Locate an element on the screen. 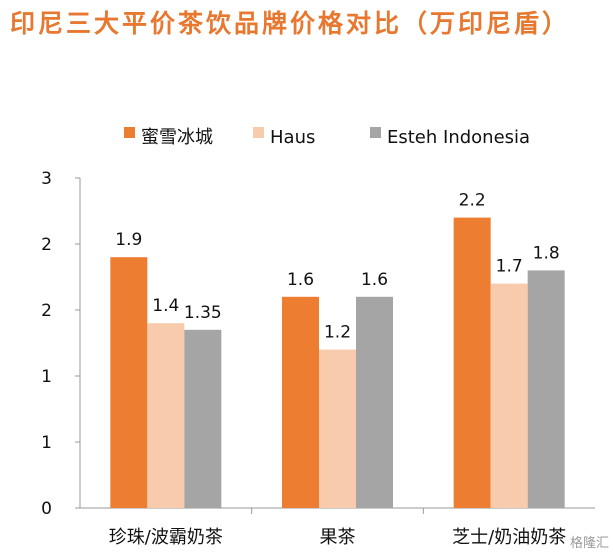 The width and height of the screenshot is (613, 557). data-label: 1.4 is located at coordinates (165, 306).